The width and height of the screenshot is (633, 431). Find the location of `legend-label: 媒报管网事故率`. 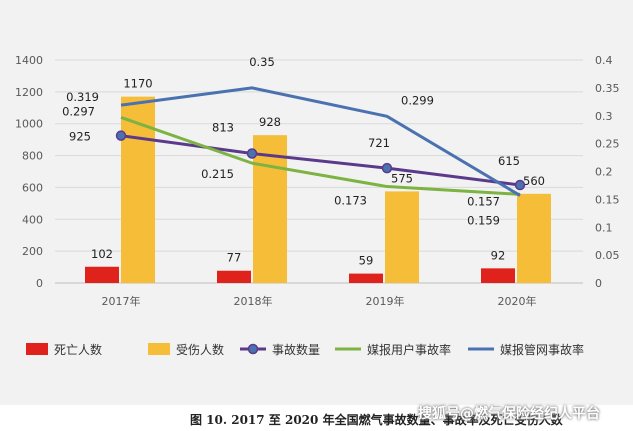

legend-label: 媒报管网事故率 is located at coordinates (542, 349).